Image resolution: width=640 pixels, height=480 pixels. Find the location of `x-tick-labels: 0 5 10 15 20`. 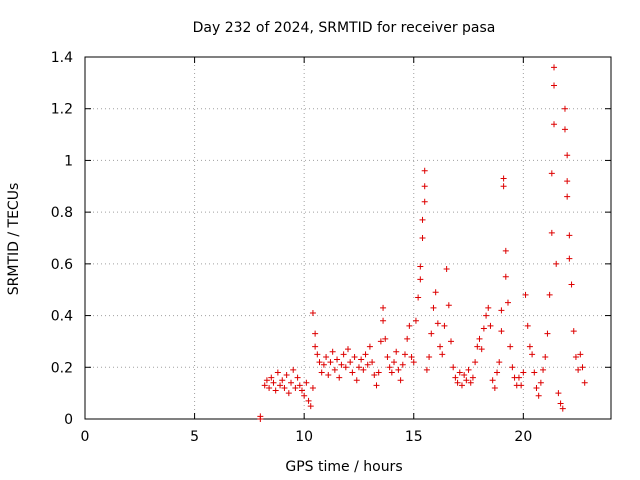

x-tick-labels: 0 5 10 15 20 is located at coordinates (307, 437).